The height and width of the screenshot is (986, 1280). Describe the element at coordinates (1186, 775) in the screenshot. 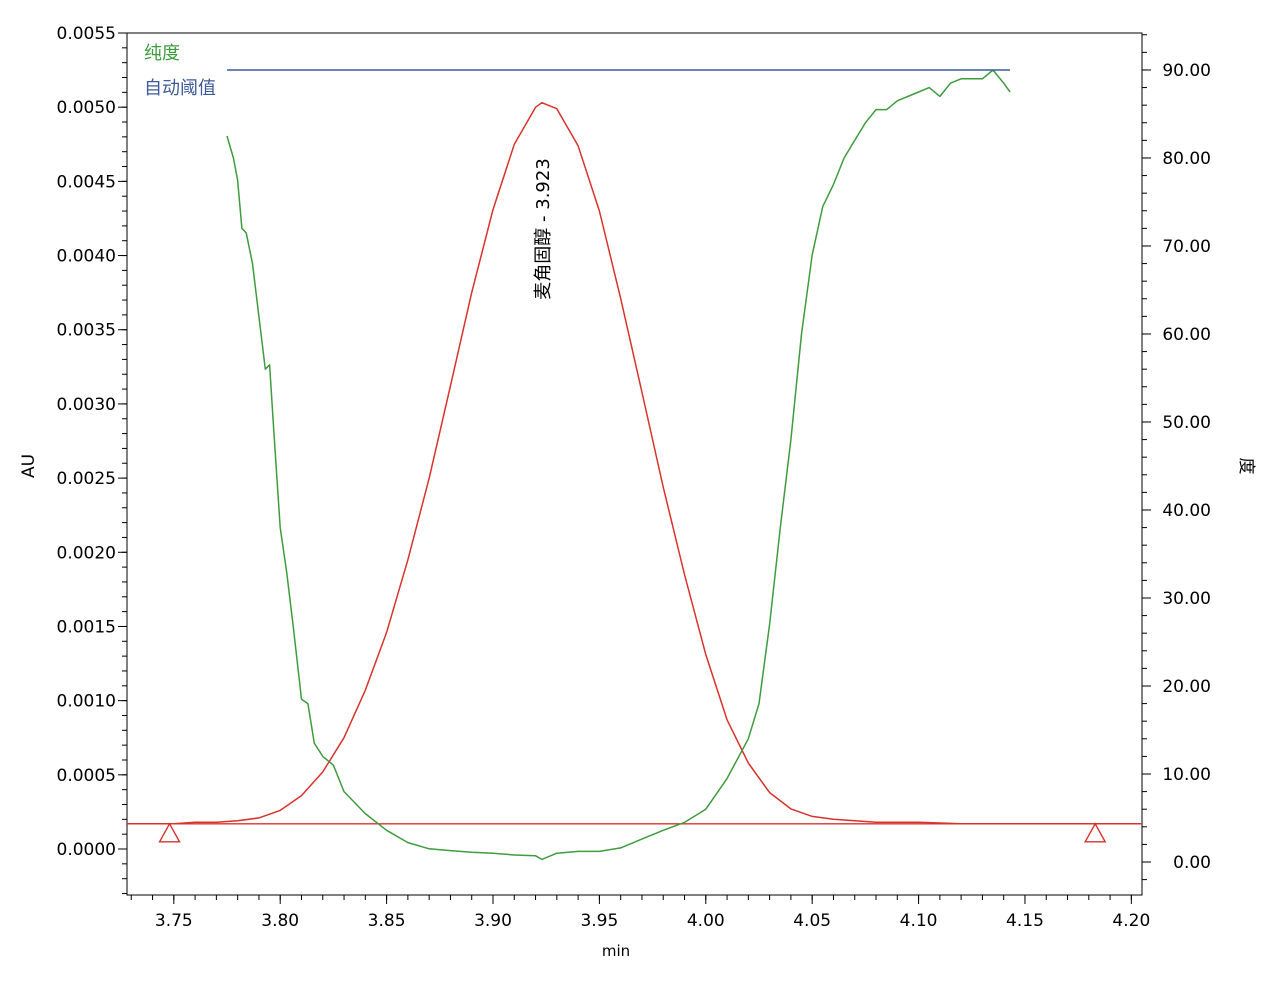

I see `y2-tick-label: 10.00` at that location.